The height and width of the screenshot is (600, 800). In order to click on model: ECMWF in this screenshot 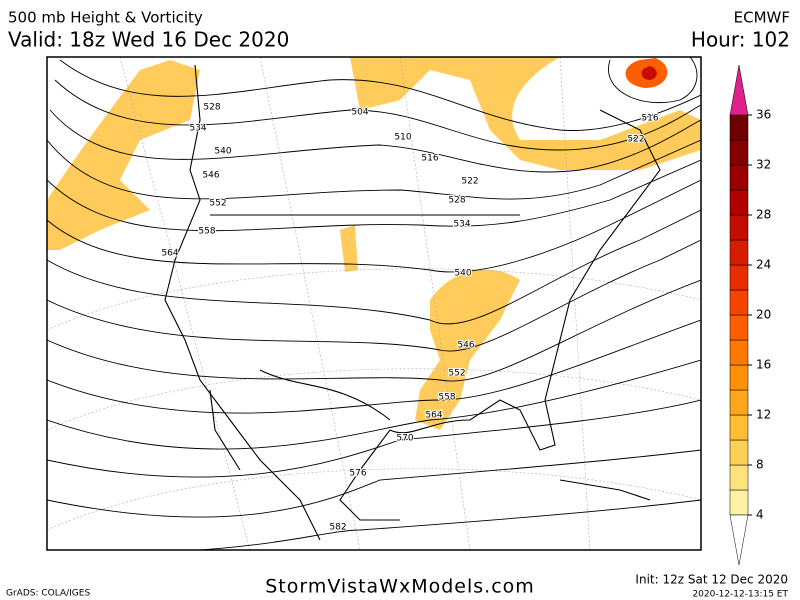, I will do `click(762, 18)`.